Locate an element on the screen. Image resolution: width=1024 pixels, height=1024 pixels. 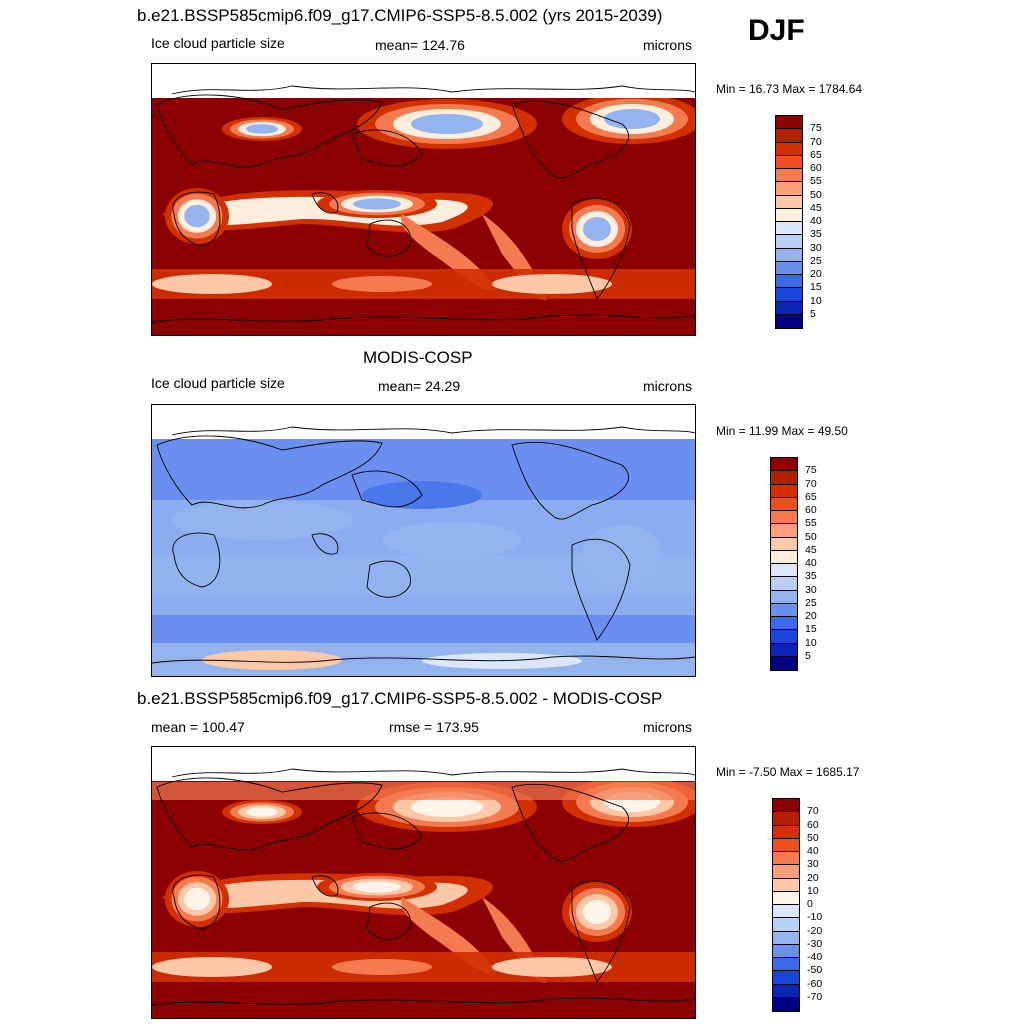
panel-3-rmse-label: rmse = 173.95 is located at coordinates (434, 727).